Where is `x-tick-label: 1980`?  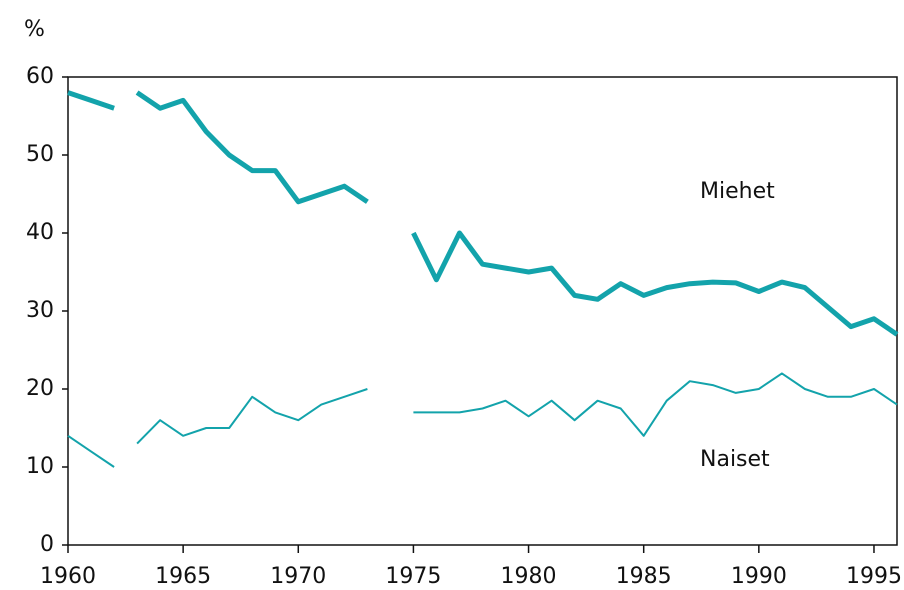 x-tick-label: 1980 is located at coordinates (529, 576).